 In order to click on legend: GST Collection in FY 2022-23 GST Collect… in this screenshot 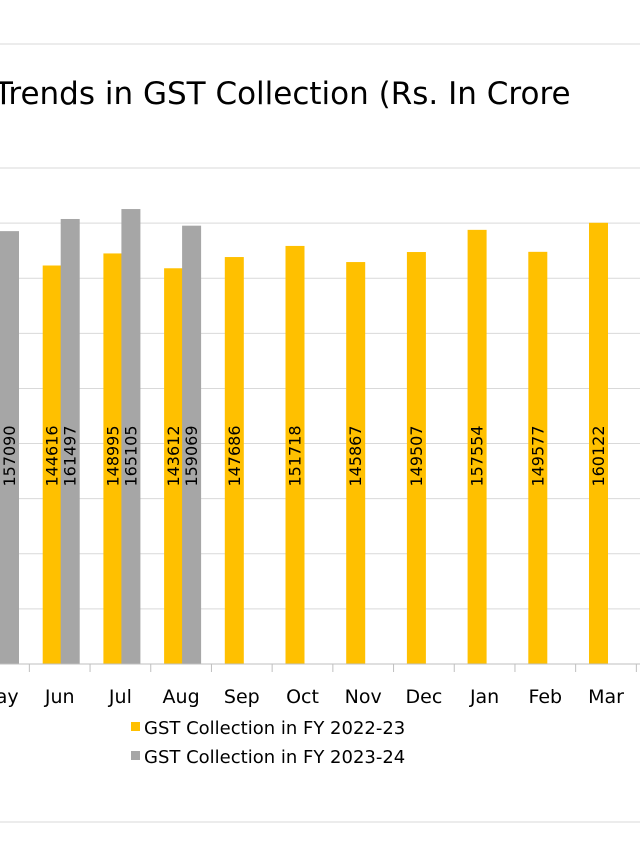, I will do `click(268, 743)`.